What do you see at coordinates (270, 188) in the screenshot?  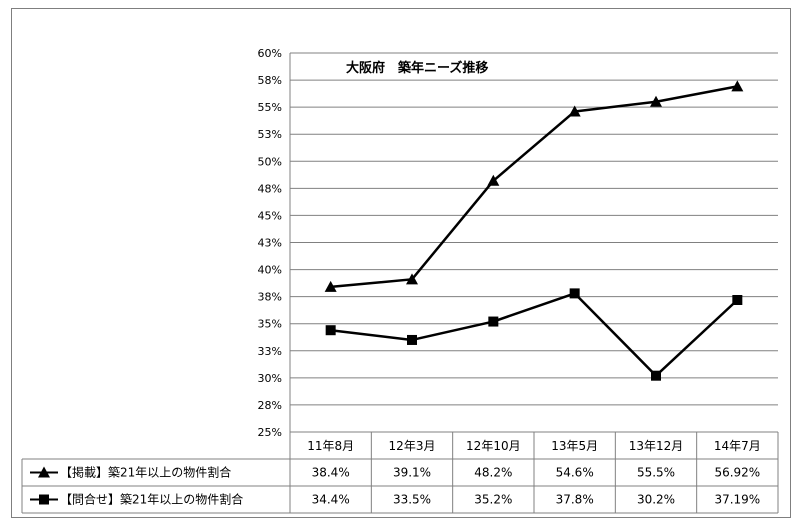 I see `y-tick-label: 48%` at bounding box center [270, 188].